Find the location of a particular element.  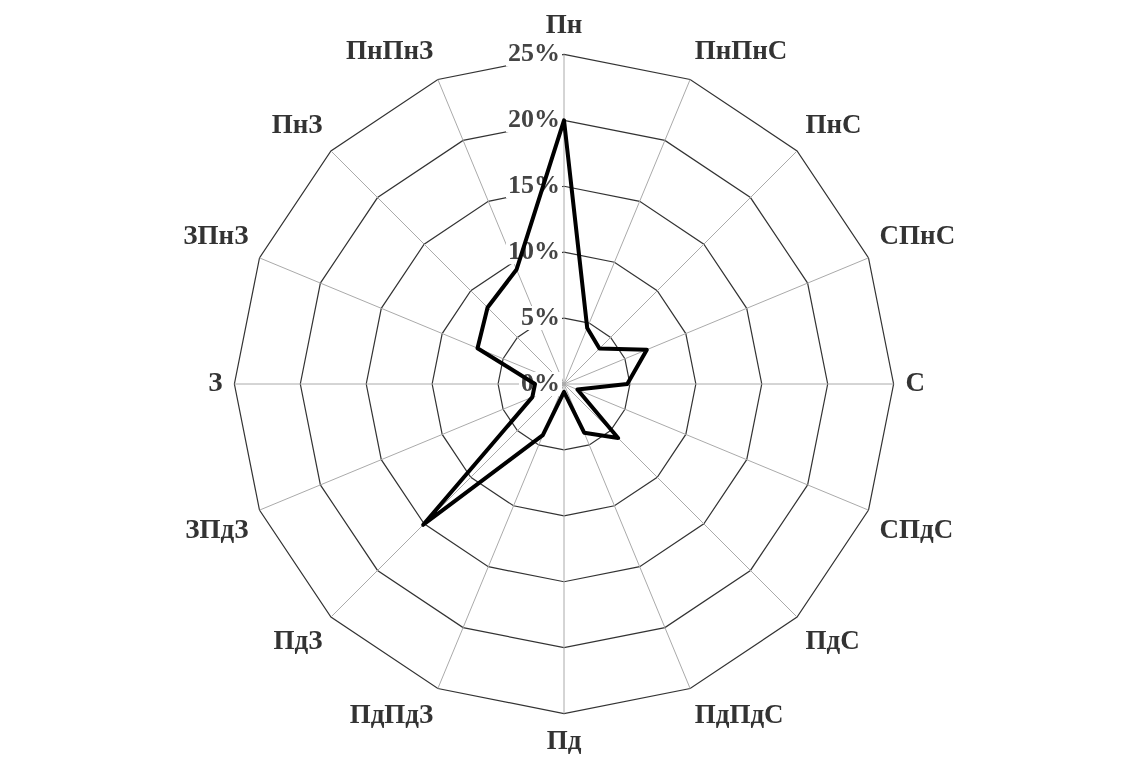

spoke-label: ЗПдЗ is located at coordinates (217, 528).